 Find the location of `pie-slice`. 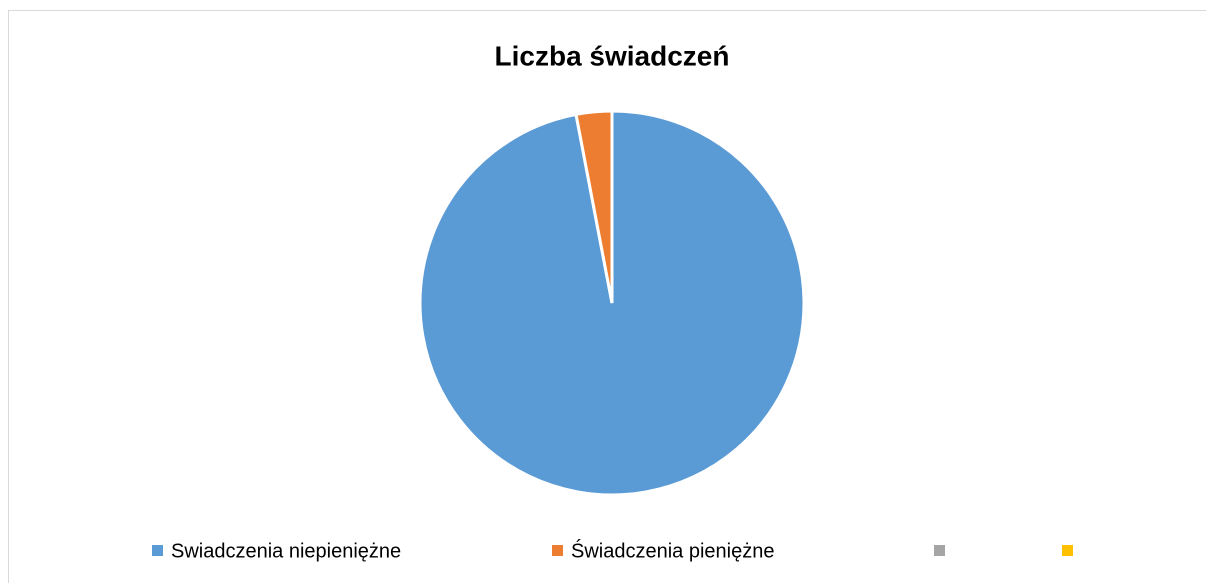

pie-slice is located at coordinates (594, 206).